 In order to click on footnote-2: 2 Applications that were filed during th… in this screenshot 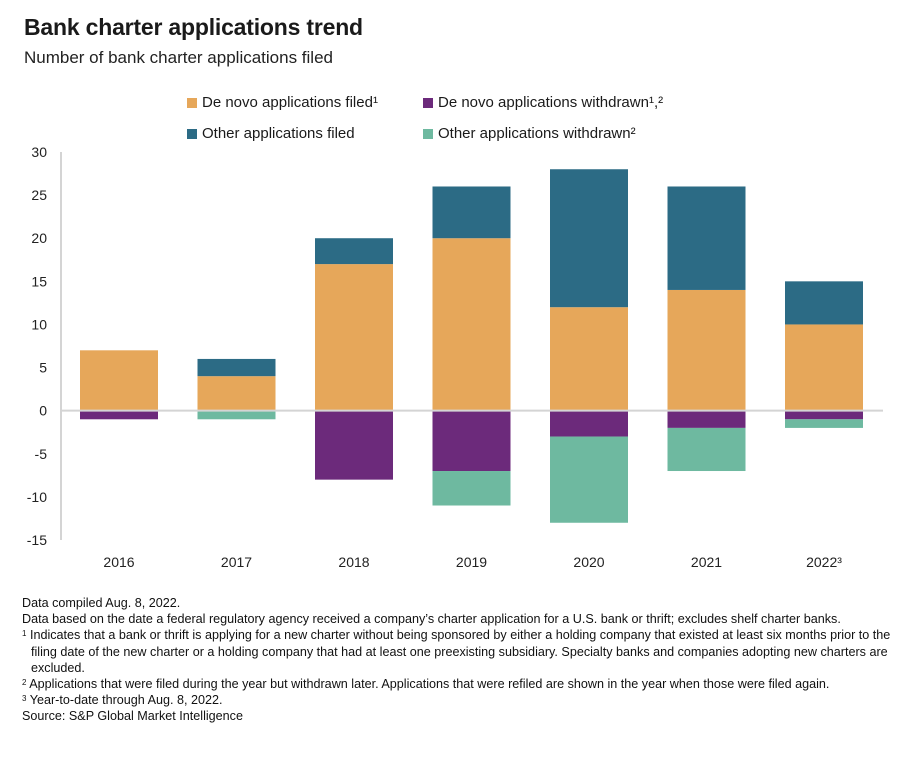, I will do `click(462, 684)`.